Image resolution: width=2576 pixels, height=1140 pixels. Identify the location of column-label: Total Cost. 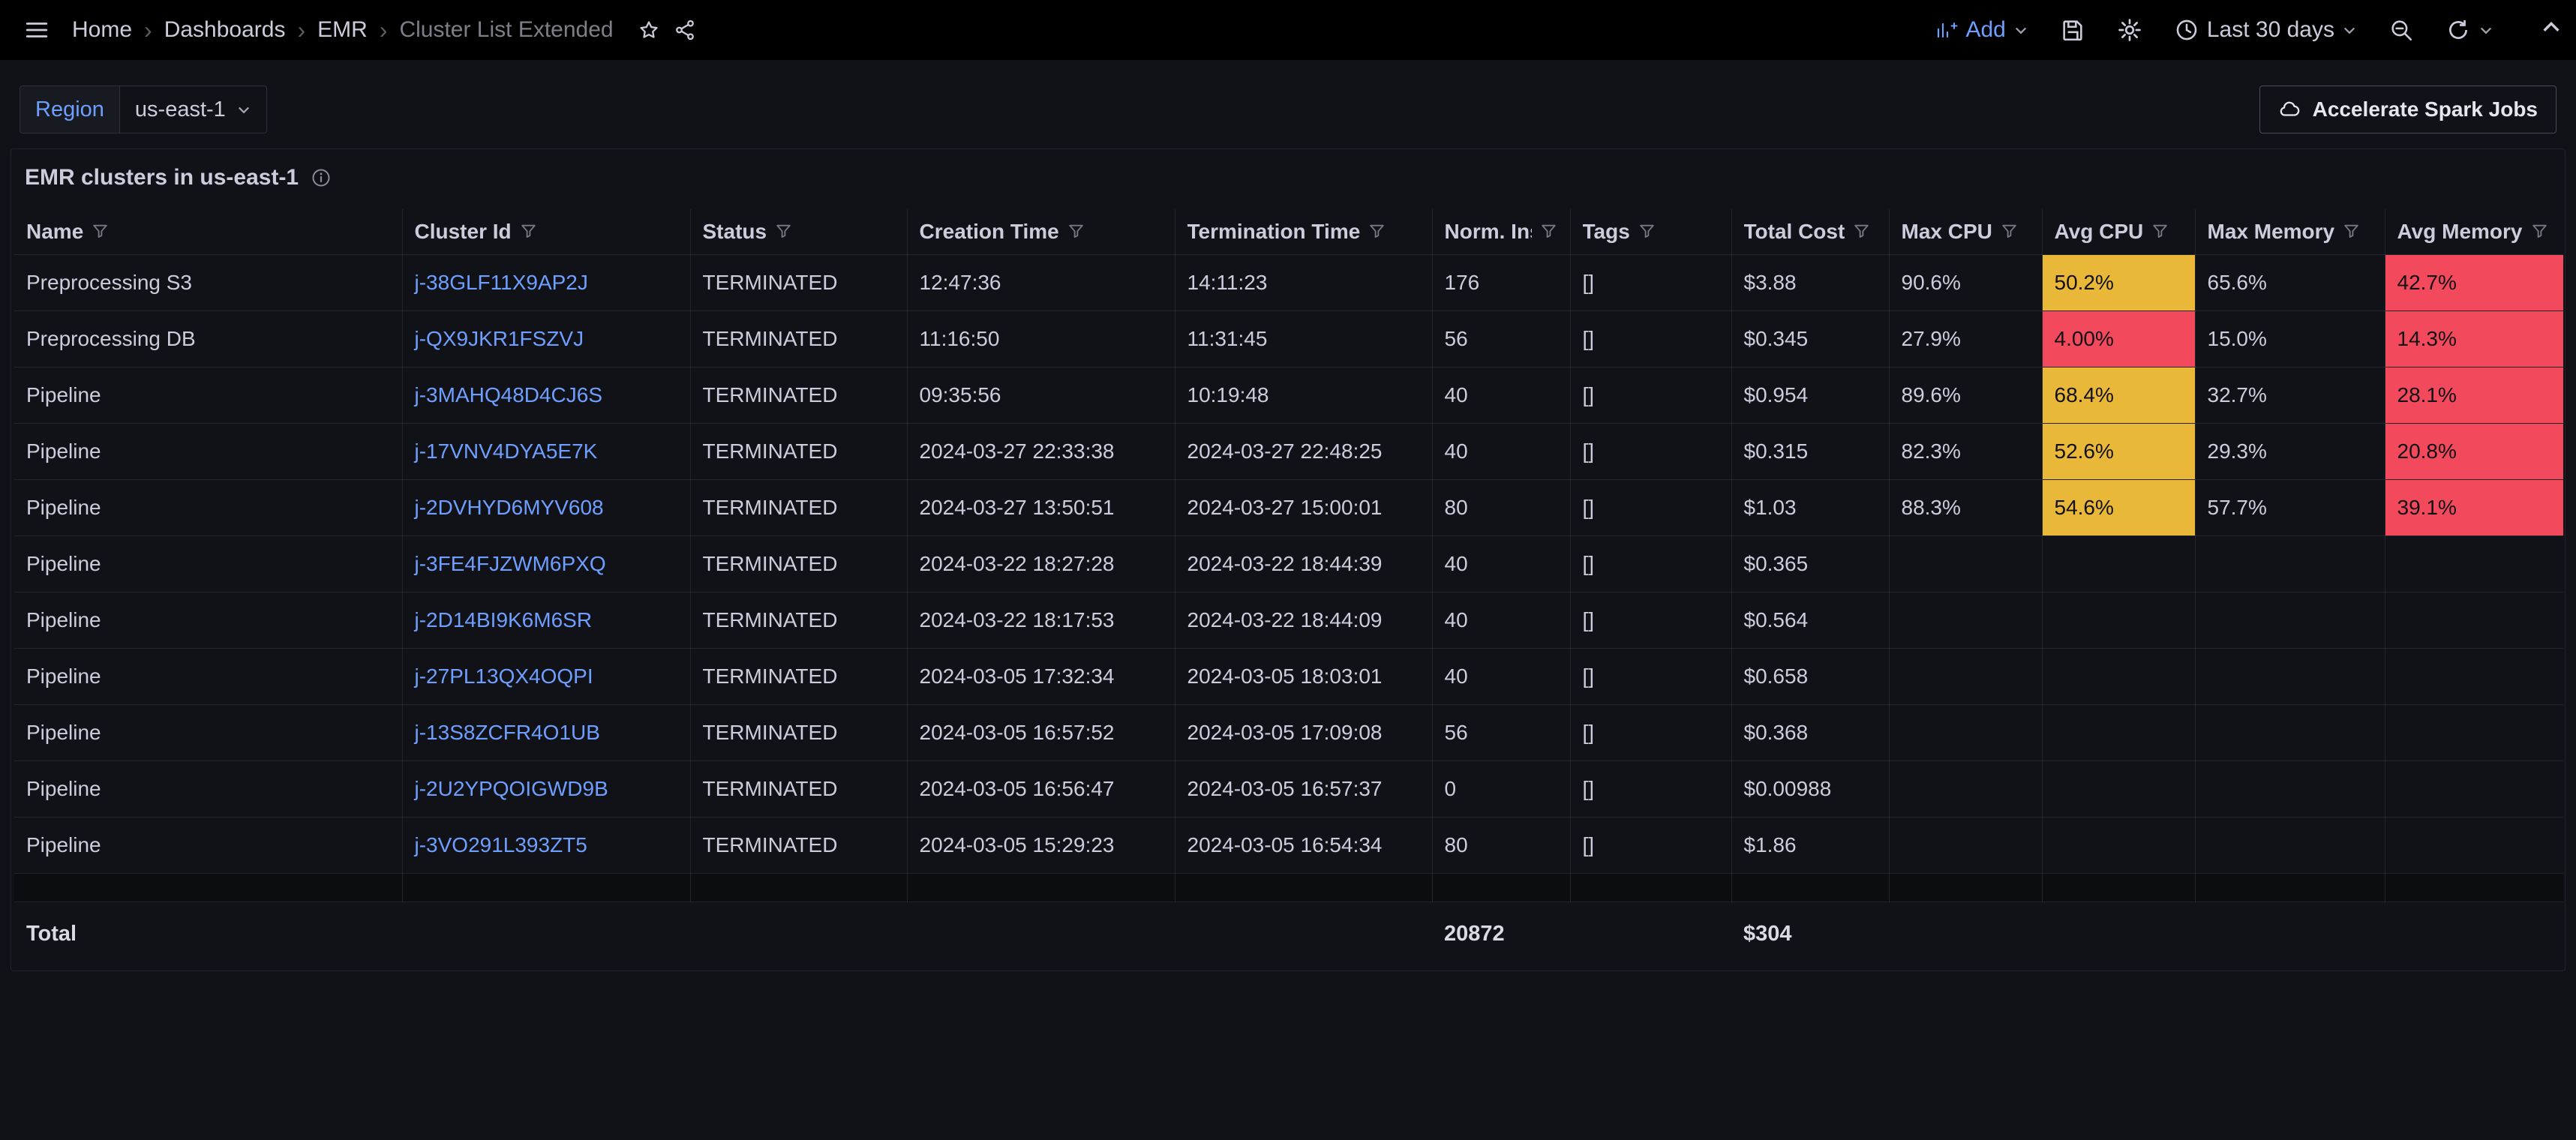
(1794, 231).